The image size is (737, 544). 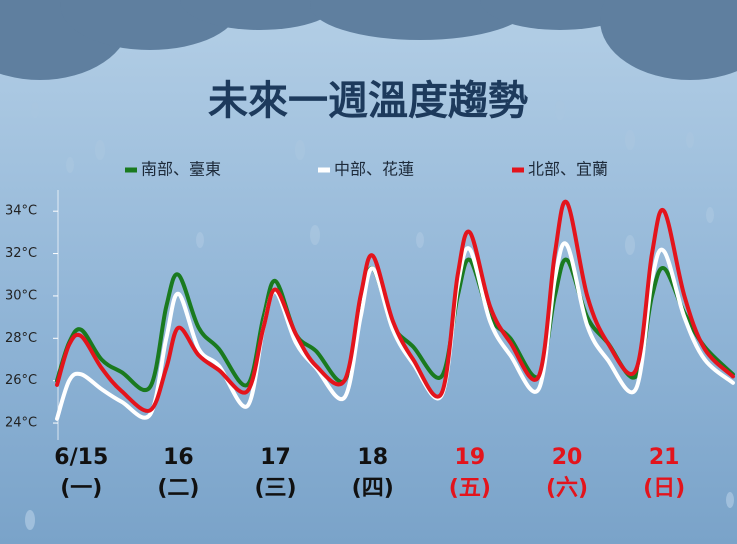 I want to click on y-tick-label: 26°C, so click(x=21, y=380).